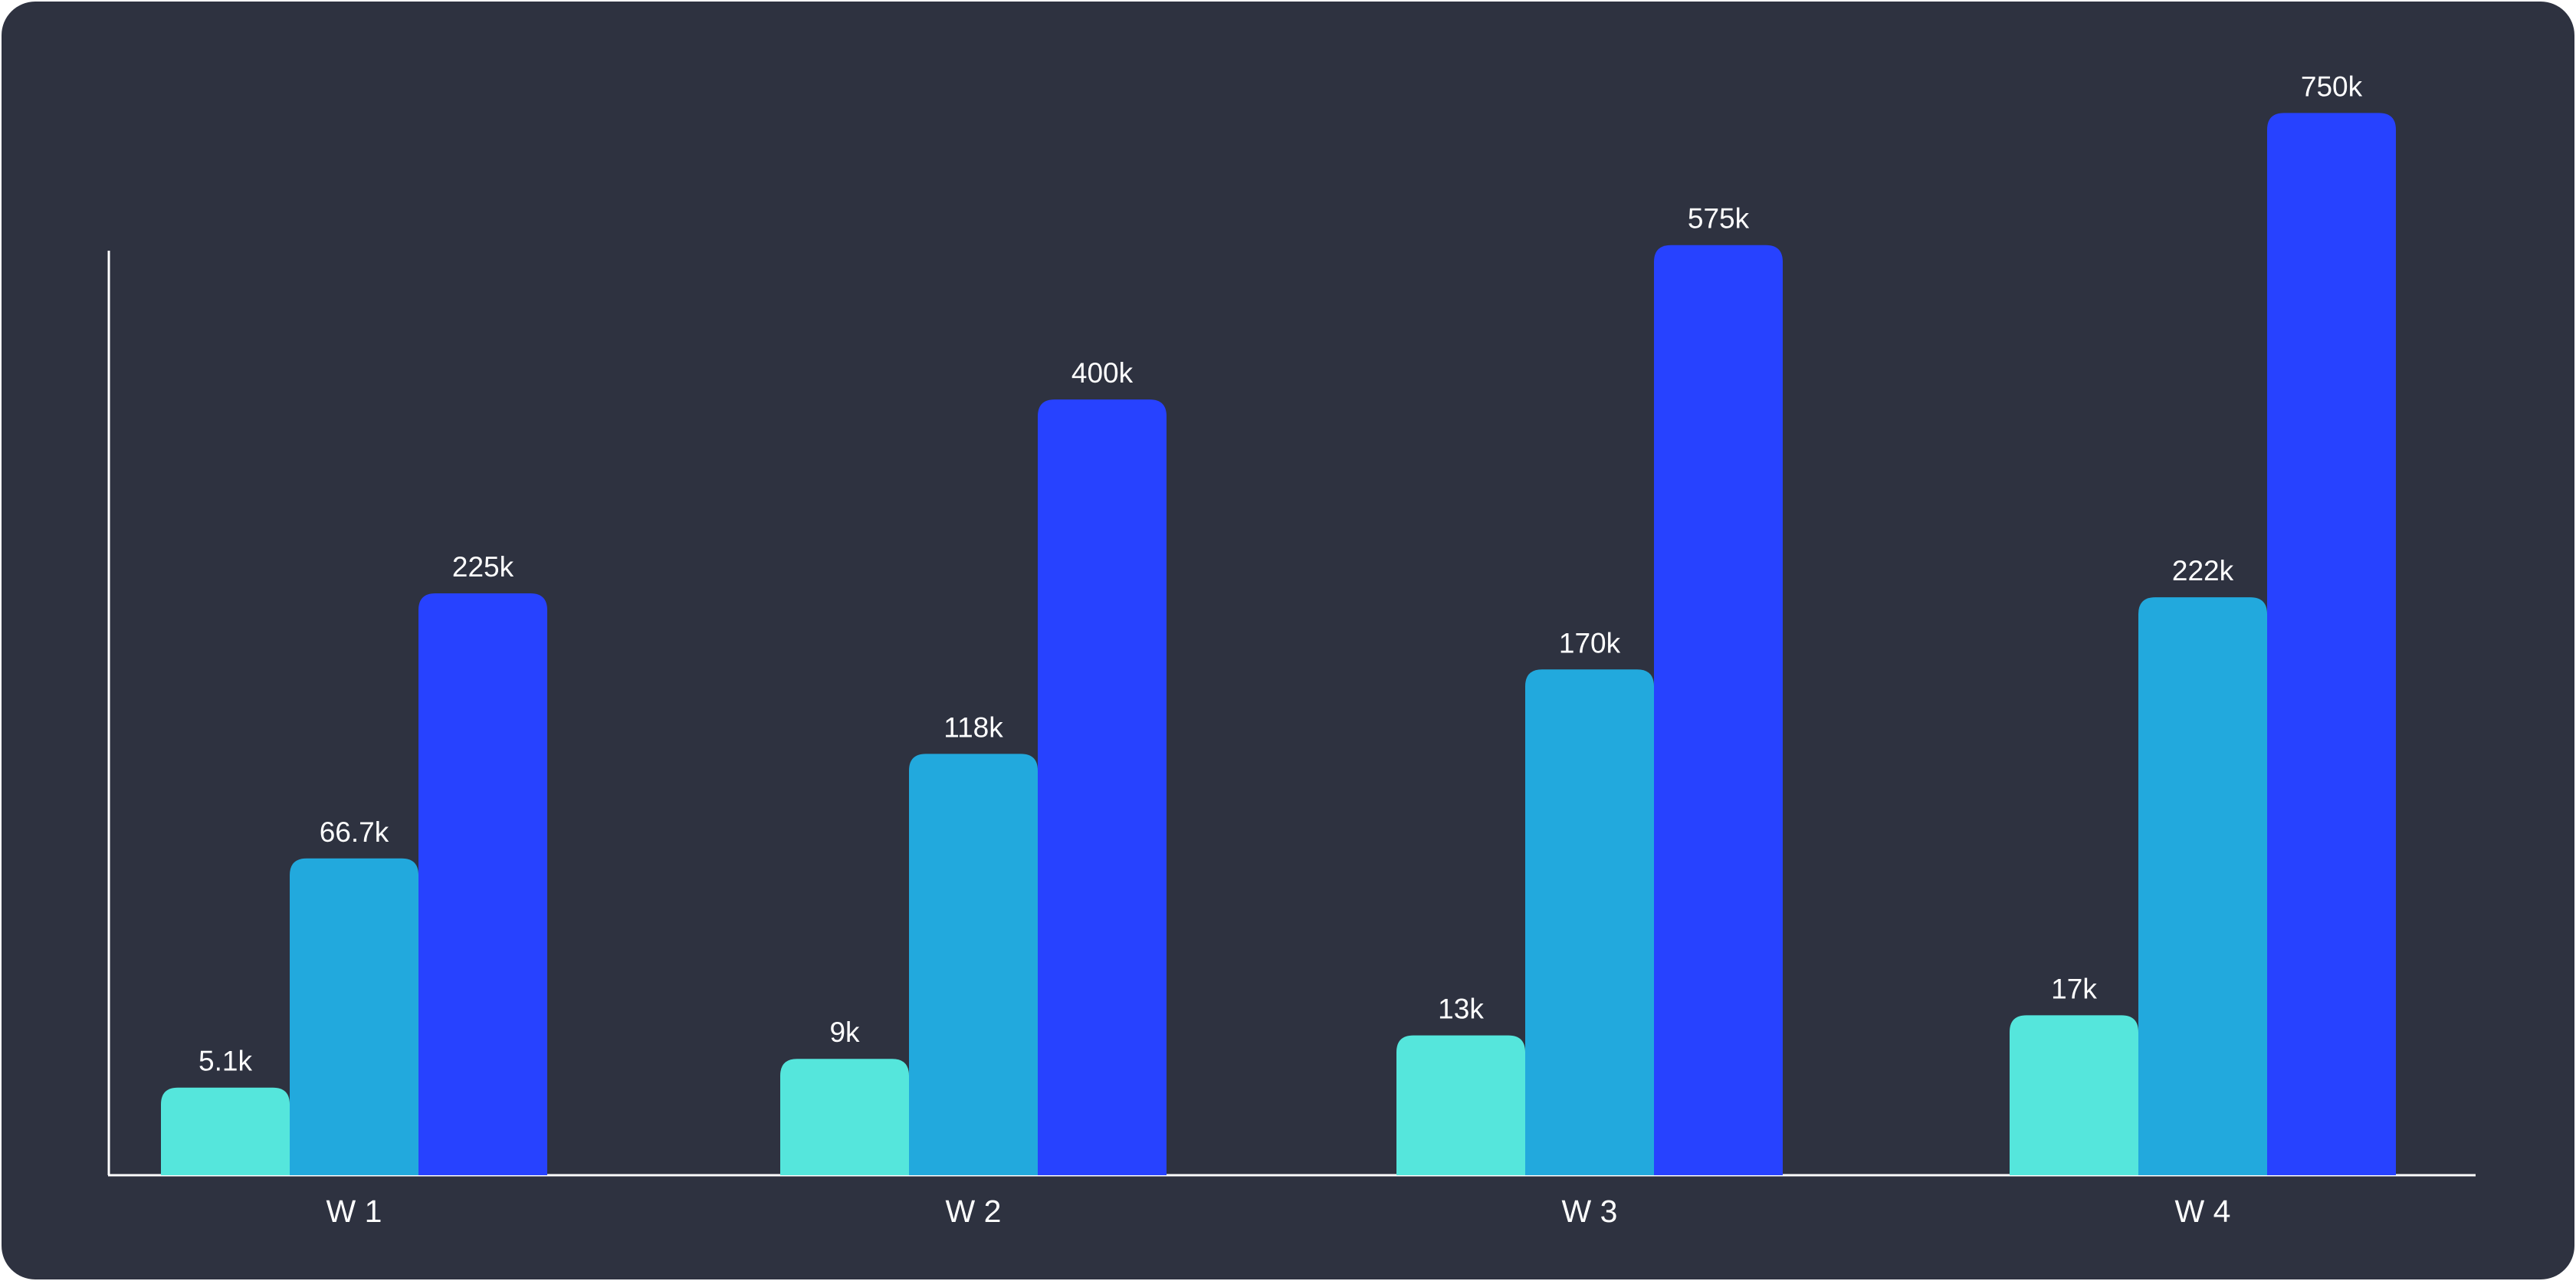  I want to click on category-label-3: W 3, so click(1590, 1211).